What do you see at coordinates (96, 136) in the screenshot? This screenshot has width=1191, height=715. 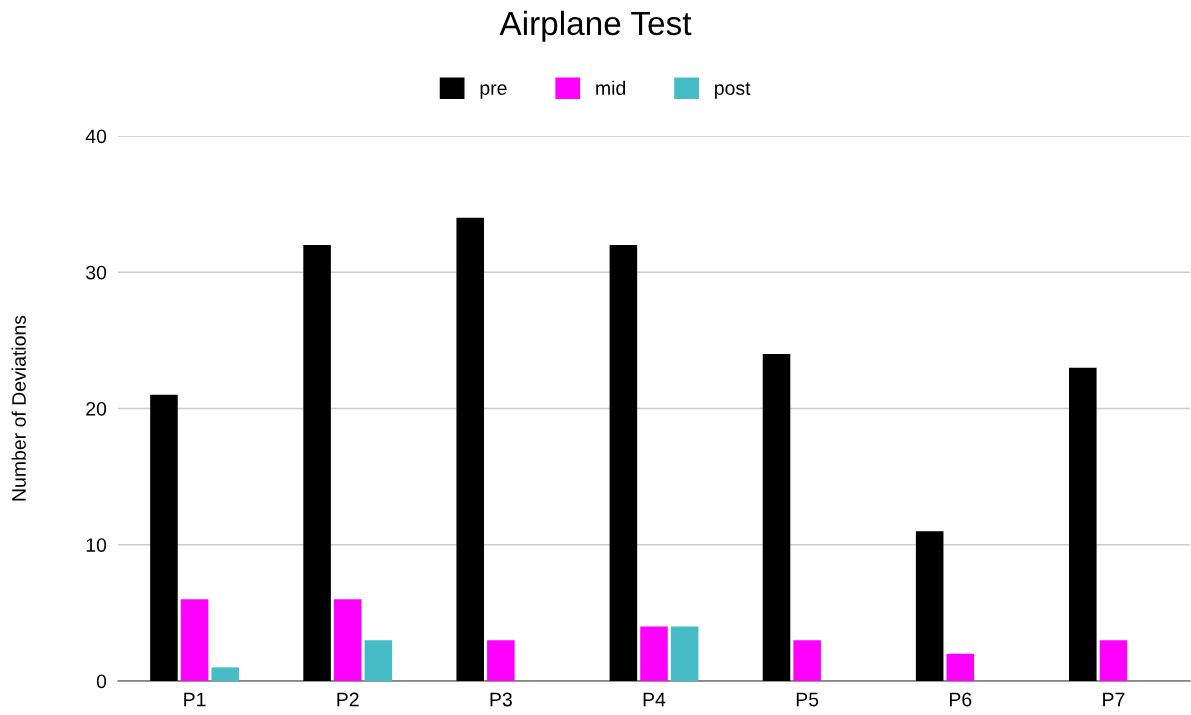 I see `y-tick-label: 40` at bounding box center [96, 136].